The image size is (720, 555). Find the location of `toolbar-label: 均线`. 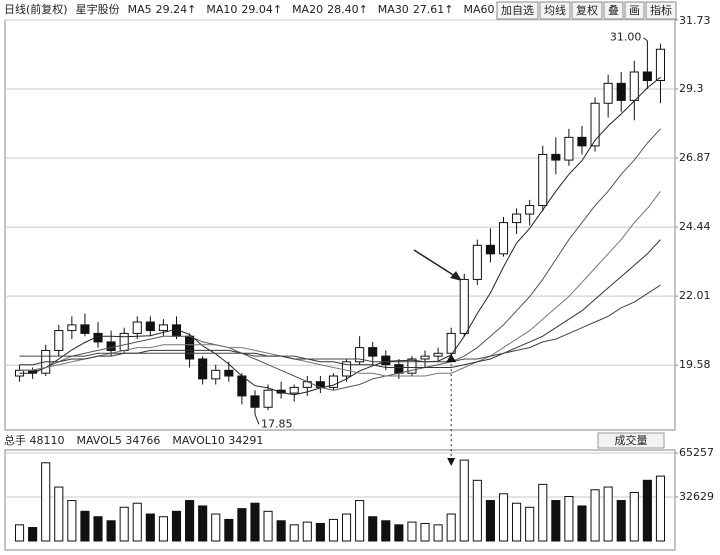

toolbar-label: 均线 is located at coordinates (555, 10).